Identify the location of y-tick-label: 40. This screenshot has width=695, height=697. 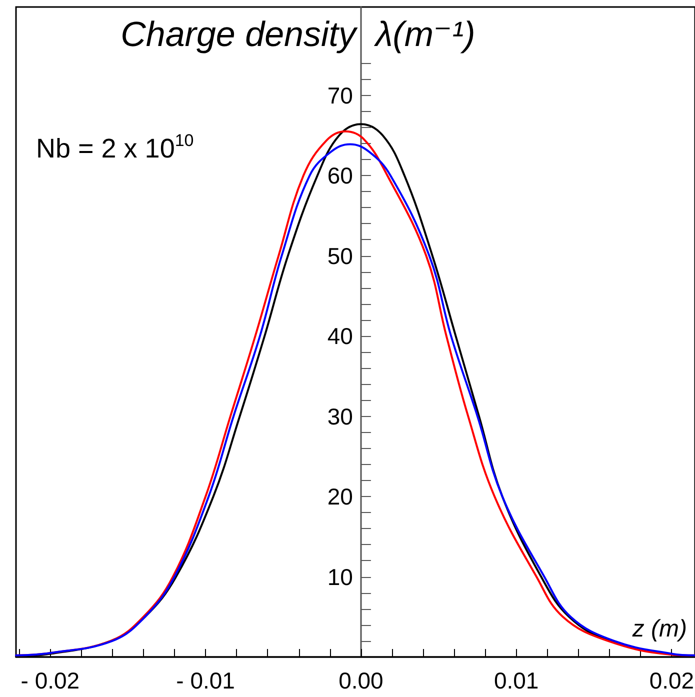
(340, 336).